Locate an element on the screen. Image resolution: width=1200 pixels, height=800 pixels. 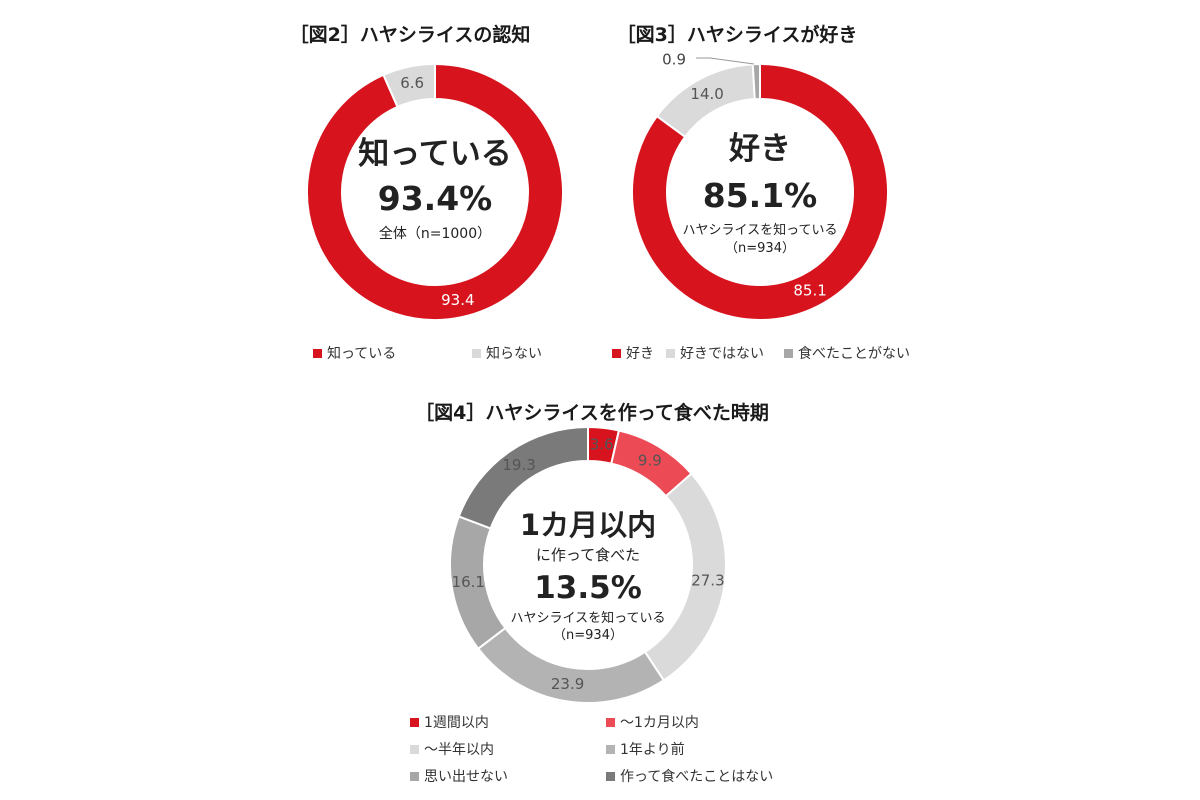
fig3-center-percent: 85.1% is located at coordinates (760, 195).